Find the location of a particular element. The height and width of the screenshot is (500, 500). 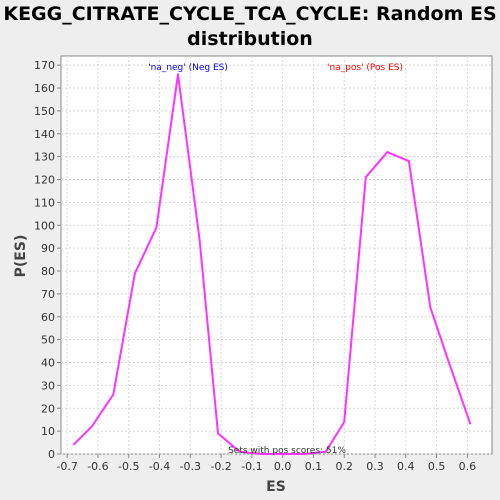

y-axis-label: P(ES) is located at coordinates (21, 256).